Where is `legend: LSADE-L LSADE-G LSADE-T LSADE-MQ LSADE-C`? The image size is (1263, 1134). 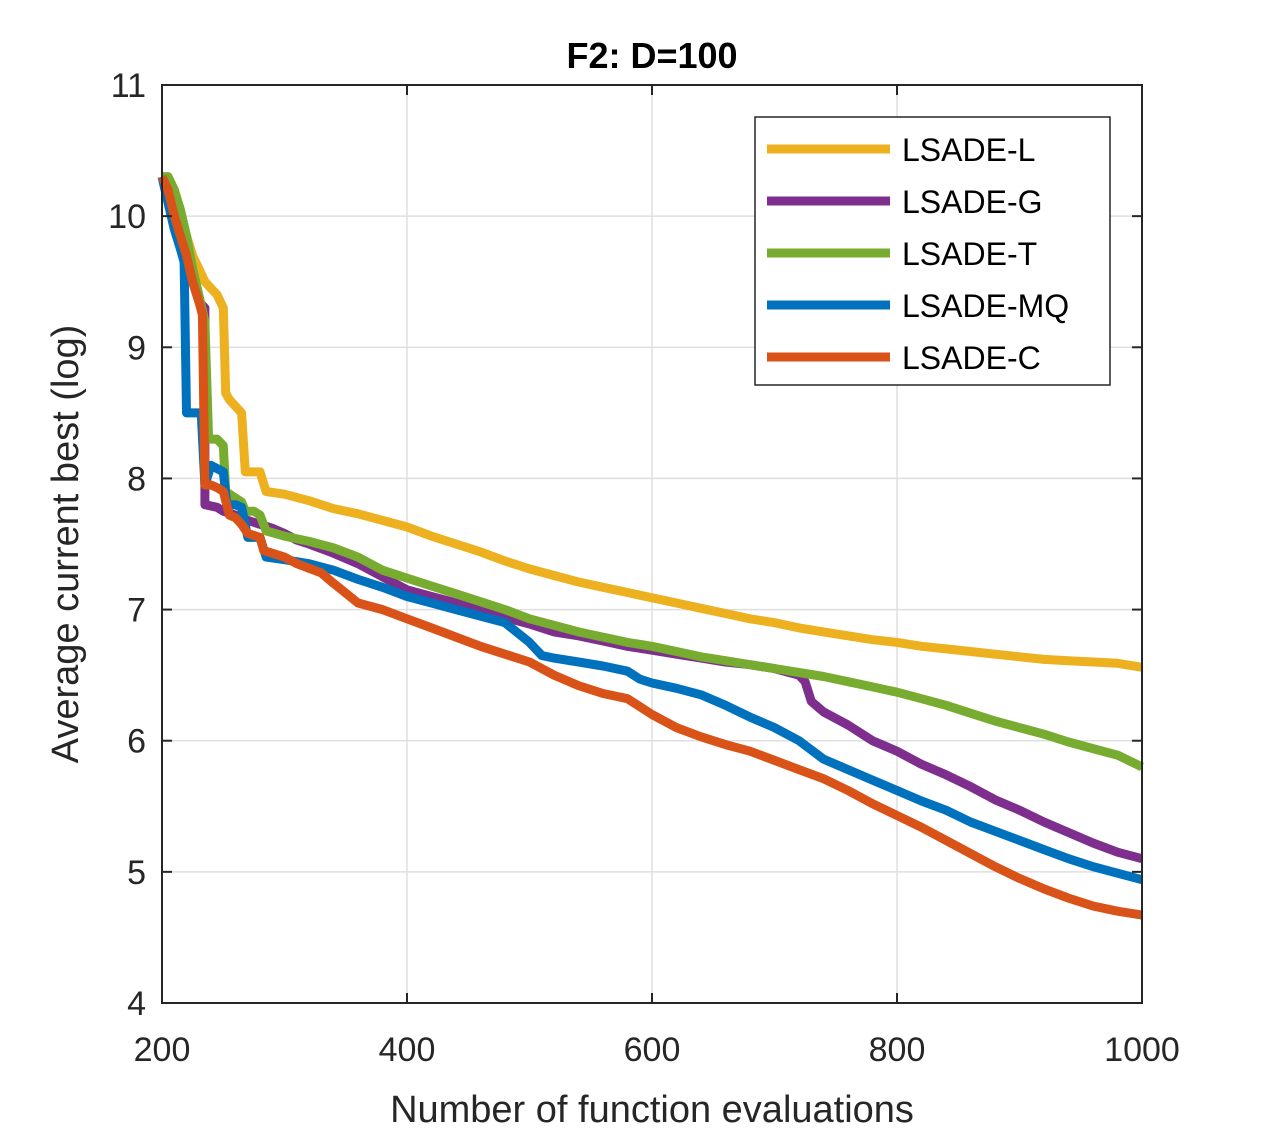
legend: LSADE-L LSADE-G LSADE-T LSADE-MQ LSADE-C is located at coordinates (932, 251).